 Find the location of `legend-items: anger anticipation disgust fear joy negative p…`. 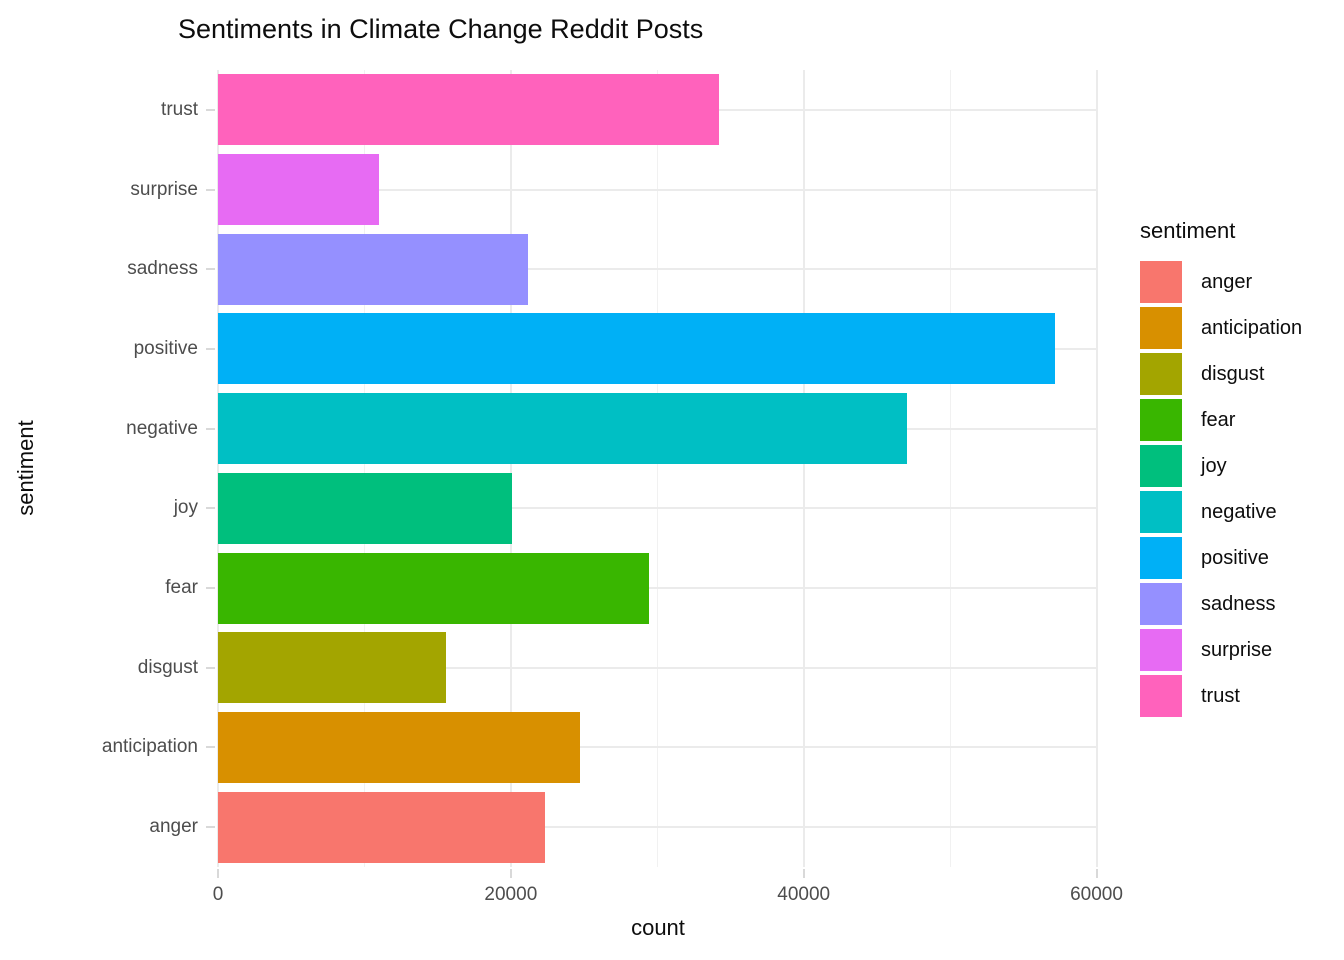

legend-items: anger anticipation disgust fear joy negative p… is located at coordinates (1221, 489).